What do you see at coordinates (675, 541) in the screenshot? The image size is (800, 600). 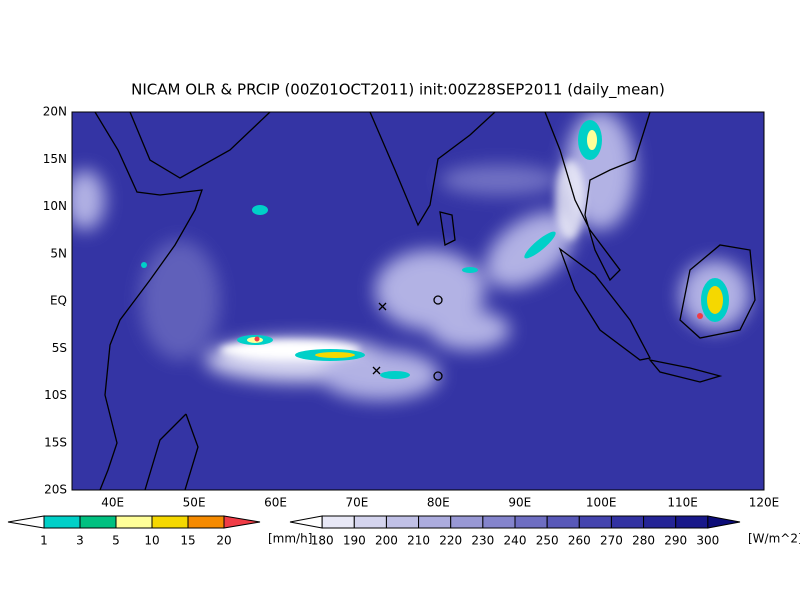 I see `colorbar-label: 290` at bounding box center [675, 541].